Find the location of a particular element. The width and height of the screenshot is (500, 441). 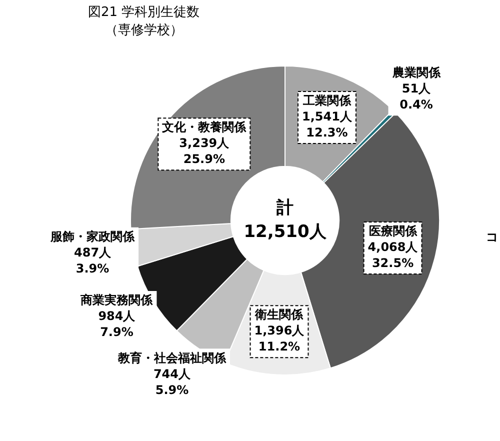

text: 計 12,510人 is located at coordinates (286, 220).